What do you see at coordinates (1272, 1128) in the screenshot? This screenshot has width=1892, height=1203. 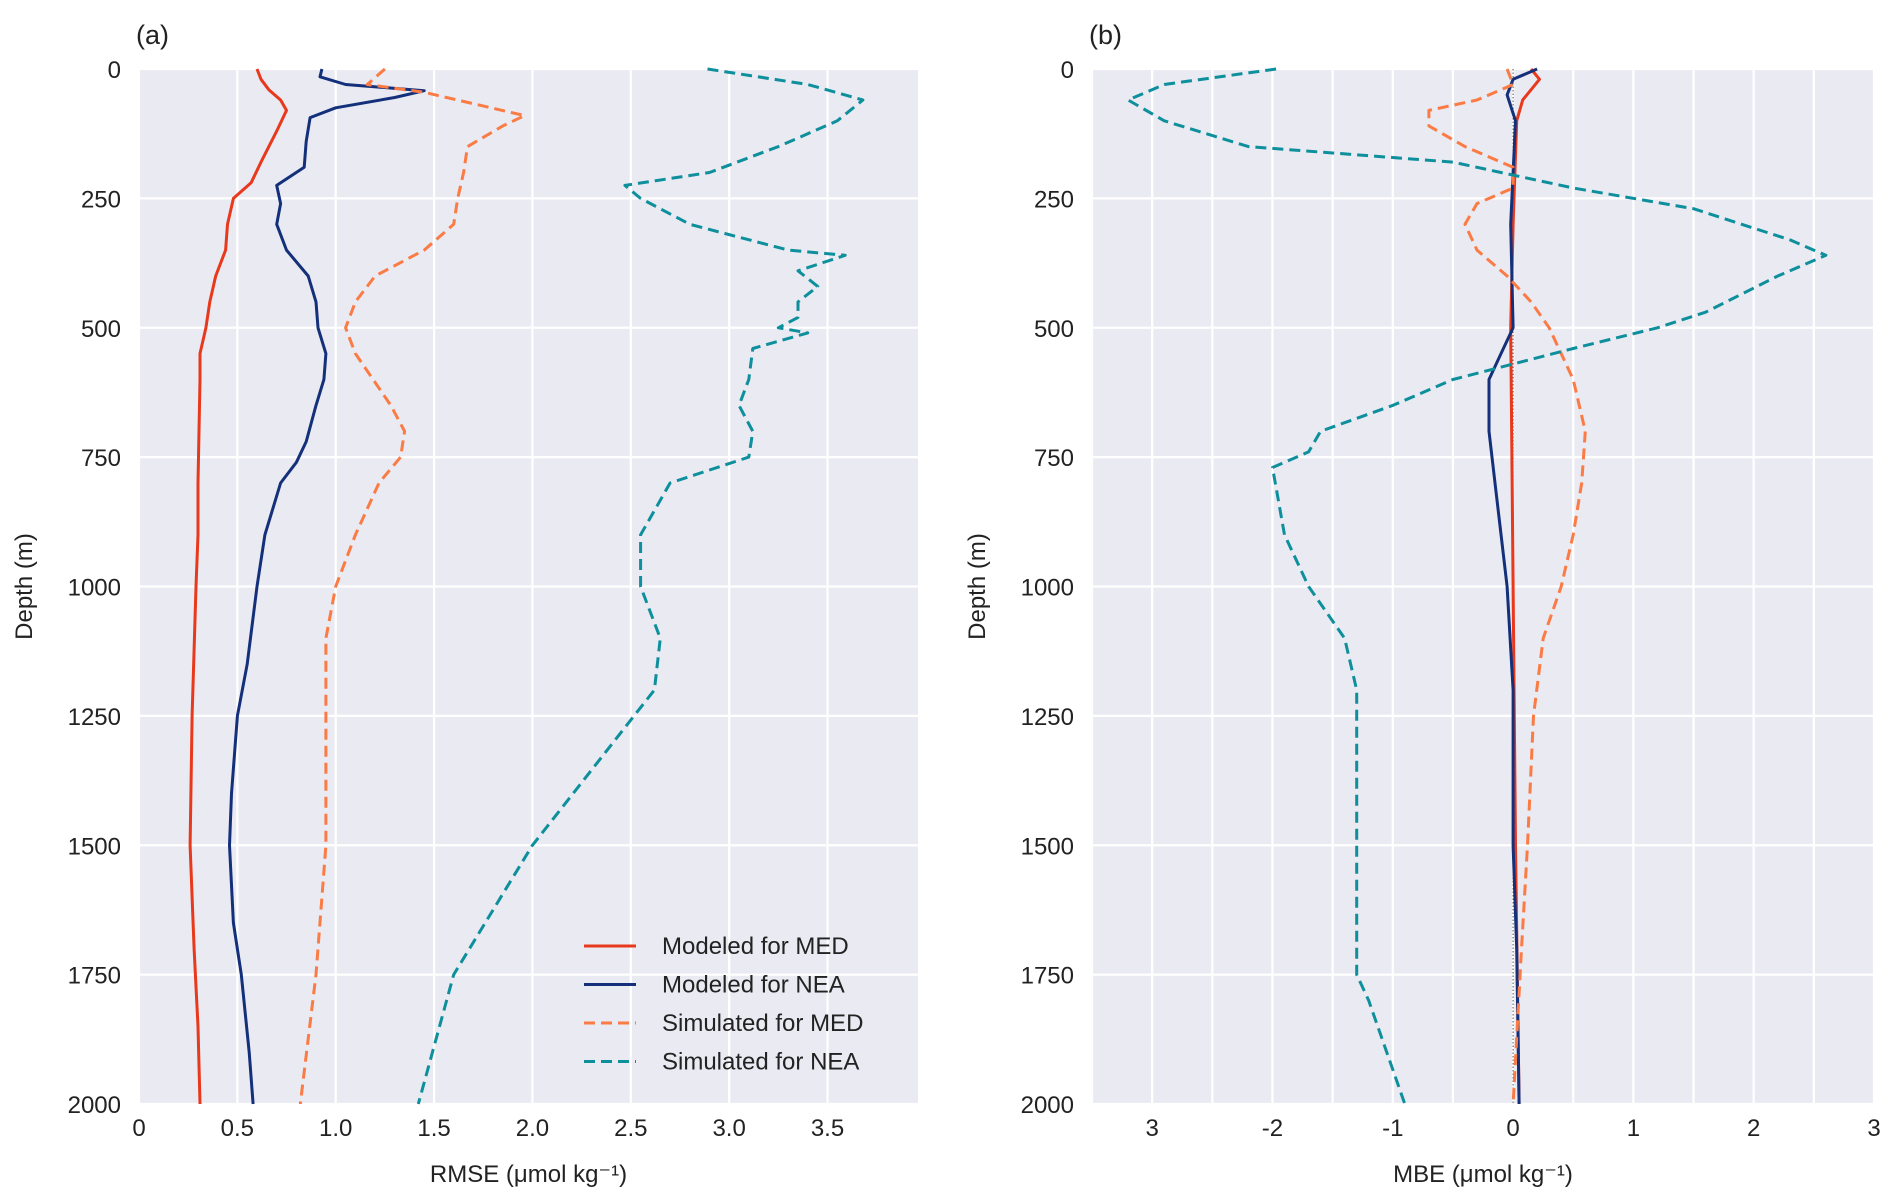 I see `x-tick-label: -2` at bounding box center [1272, 1128].